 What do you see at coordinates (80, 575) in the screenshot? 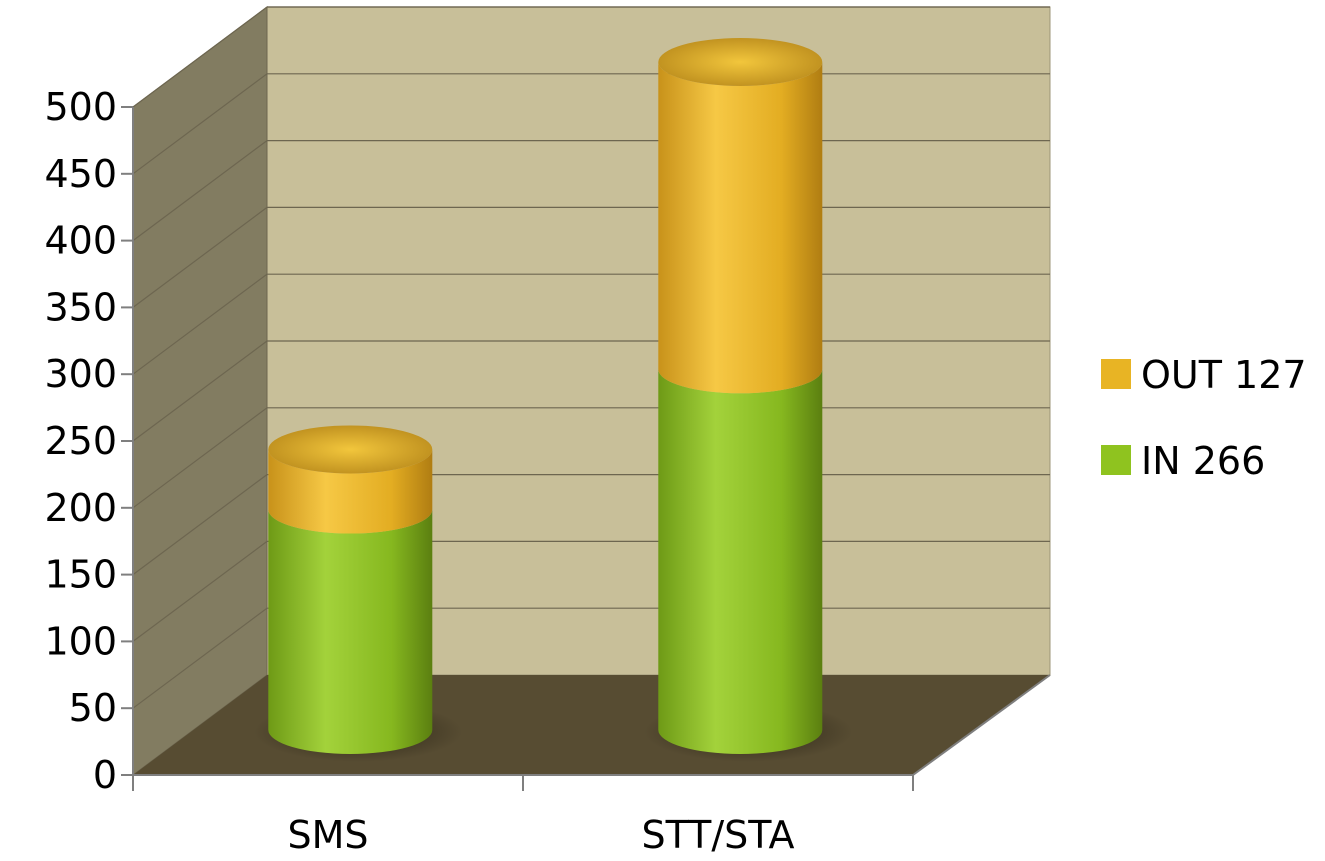
I see `y-tick-label: 150` at bounding box center [80, 575].